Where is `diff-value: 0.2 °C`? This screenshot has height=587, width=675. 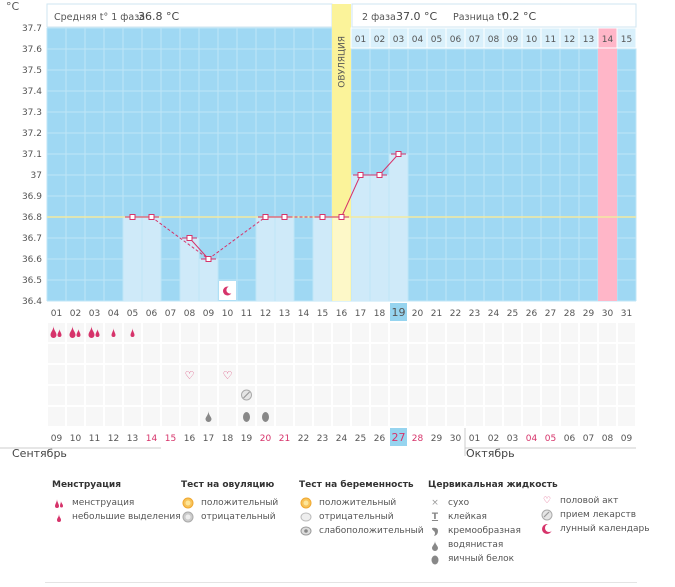
diff-value: 0.2 °C is located at coordinates (519, 16).